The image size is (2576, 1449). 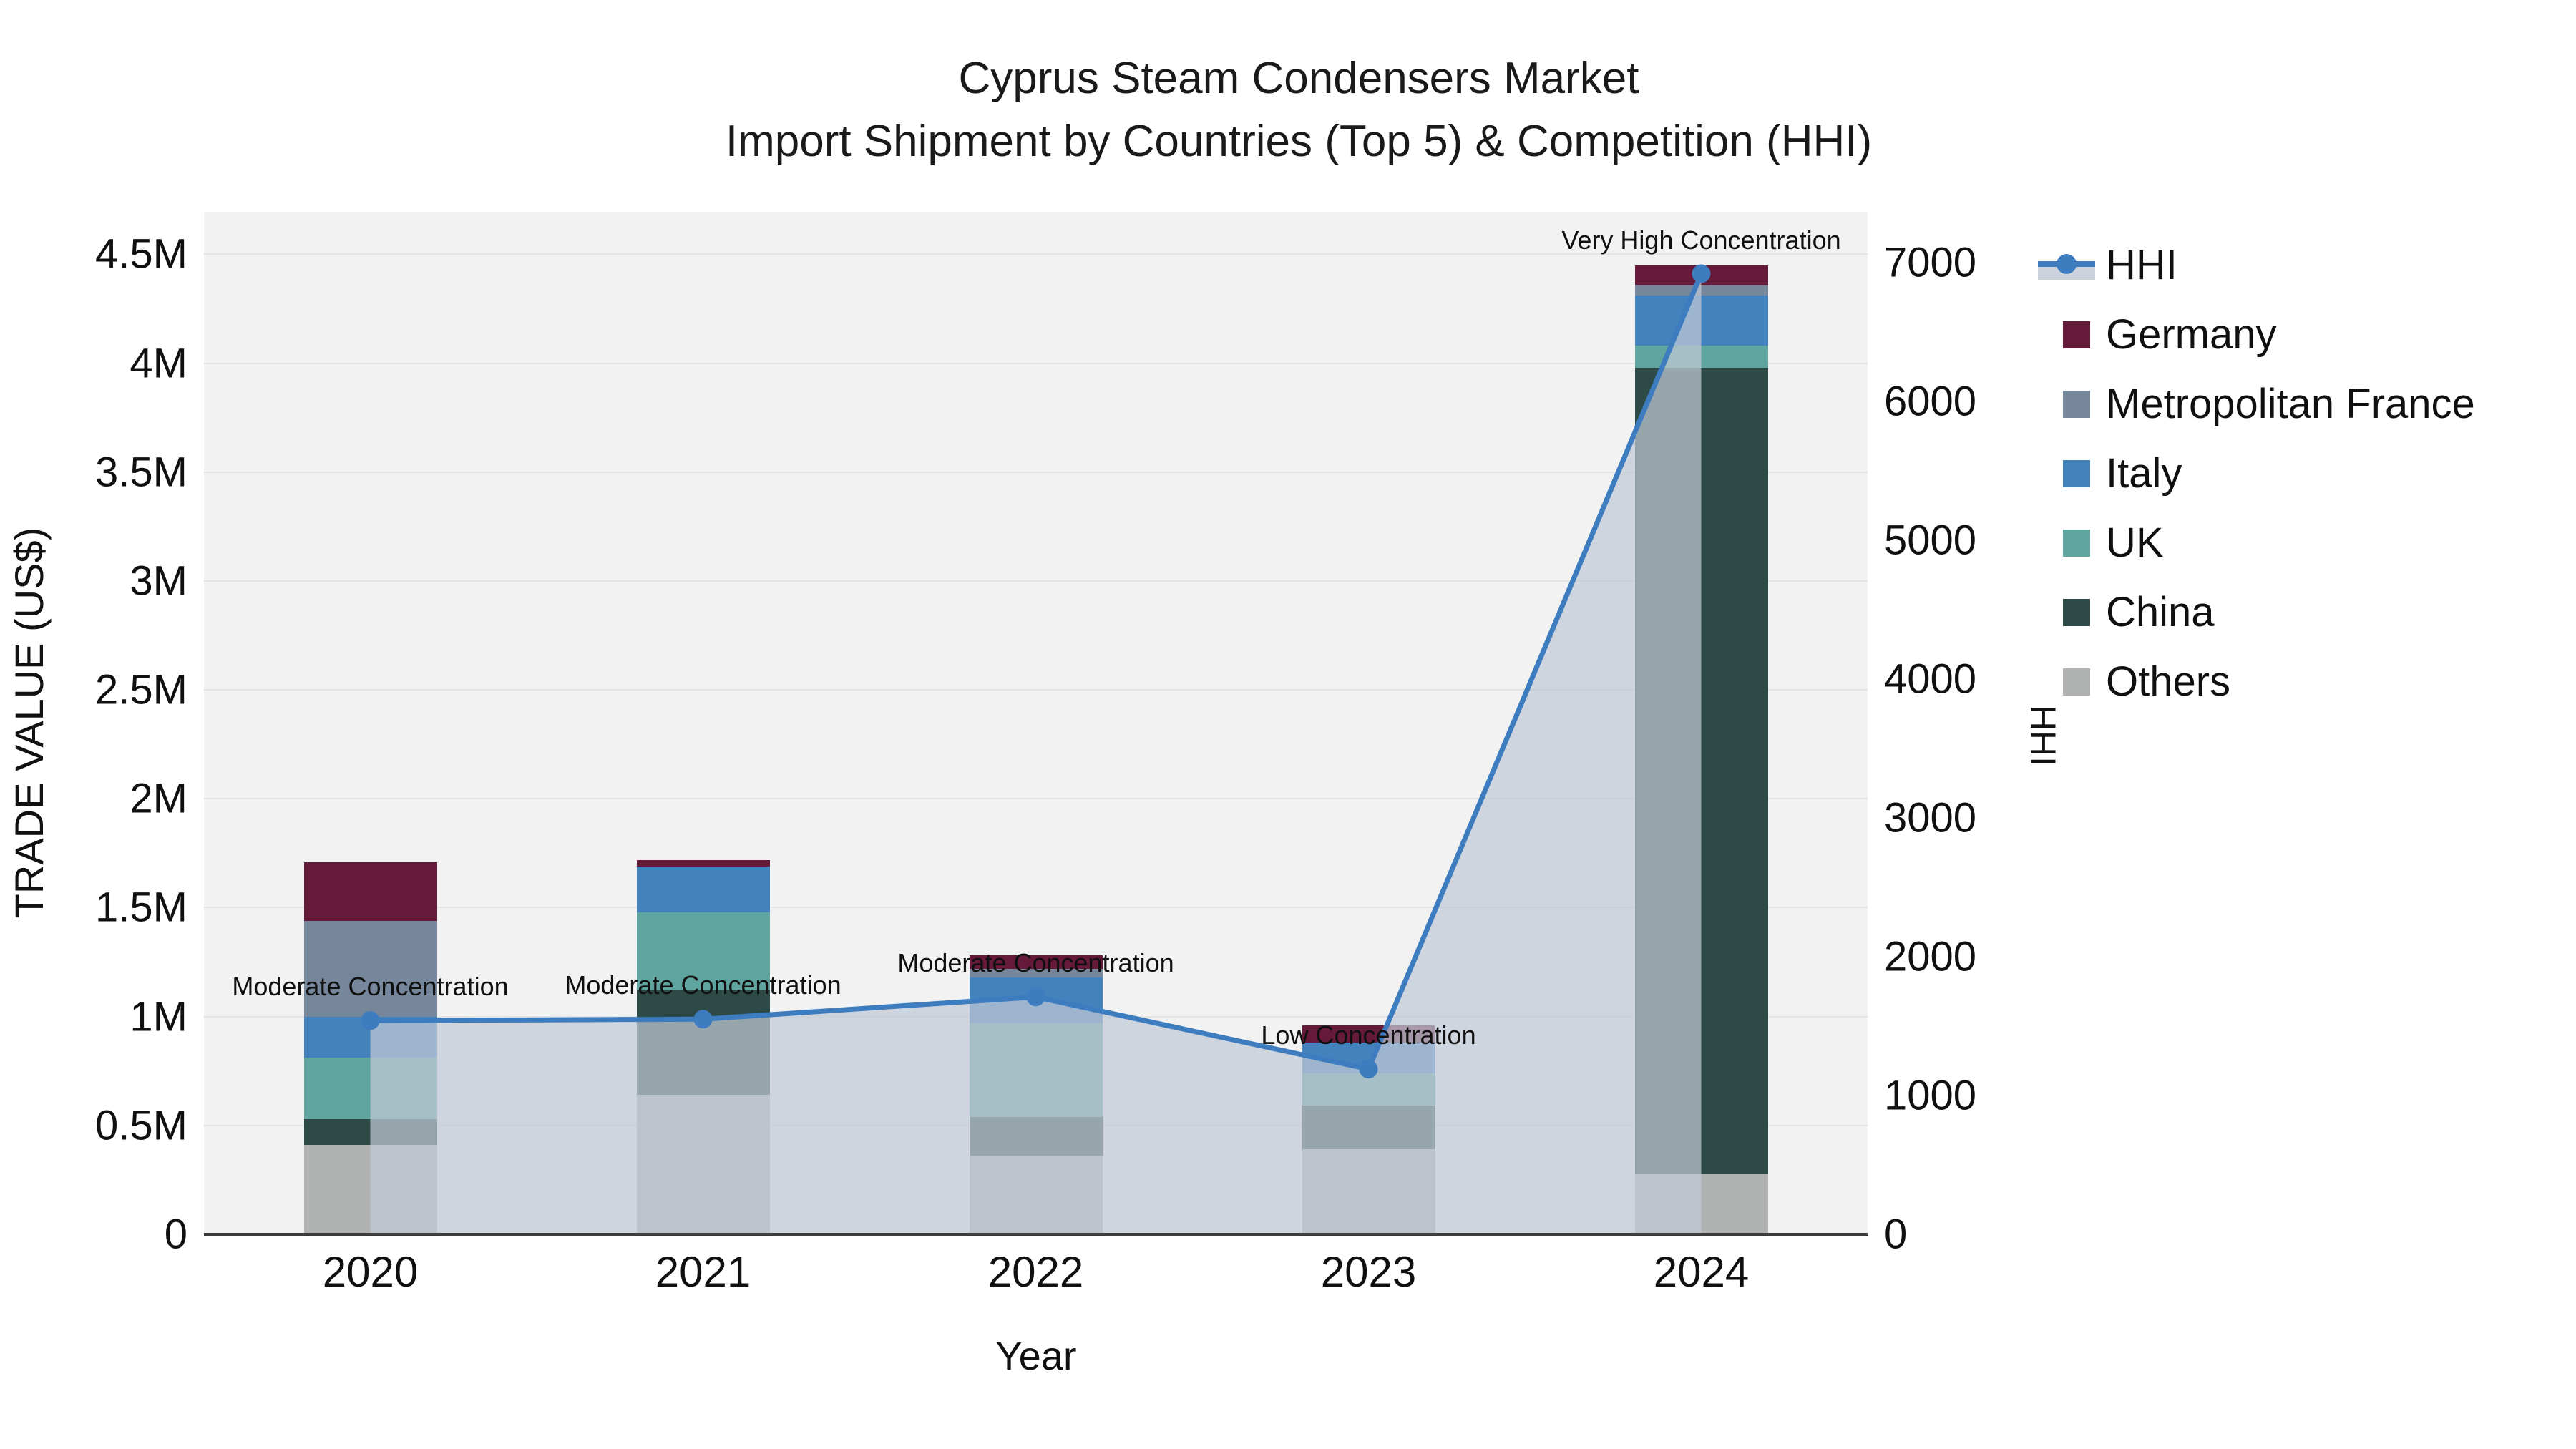 What do you see at coordinates (370, 1272) in the screenshot?
I see `x-tick-2020: 2020` at bounding box center [370, 1272].